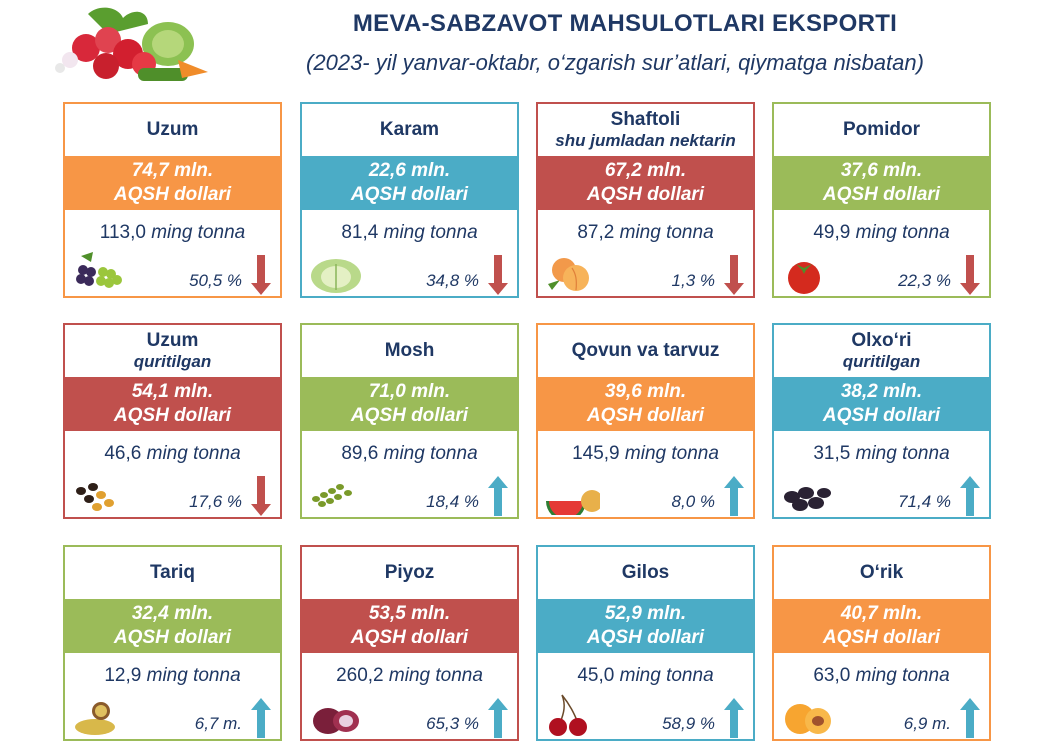 The image size is (1044, 753). What do you see at coordinates (409, 626) in the screenshot?
I see `export-value-band: 53,5 mln. AQSH dollari` at bounding box center [409, 626].